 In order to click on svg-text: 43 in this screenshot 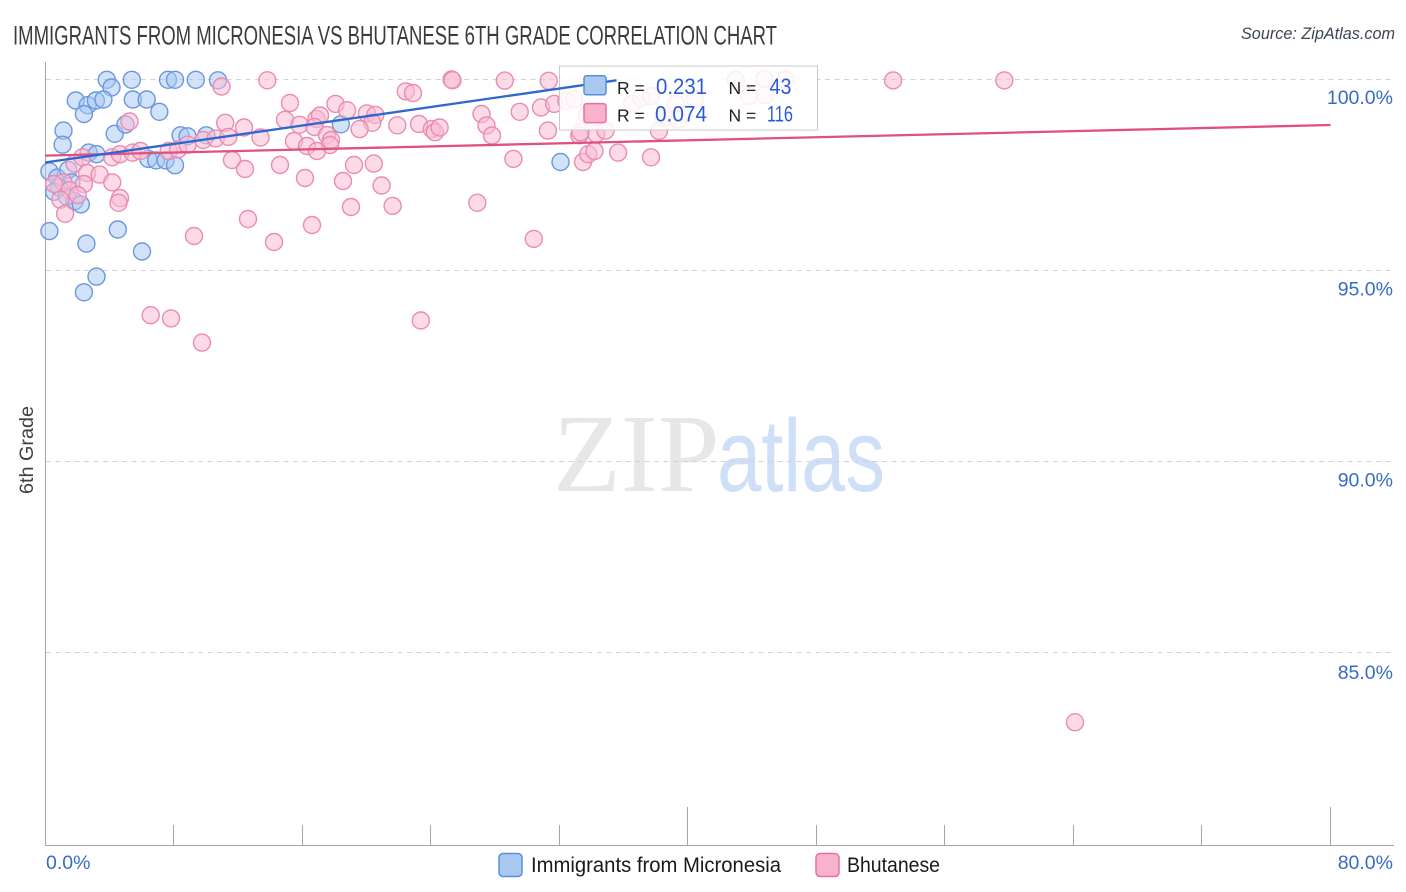, I will do `click(781, 86)`.